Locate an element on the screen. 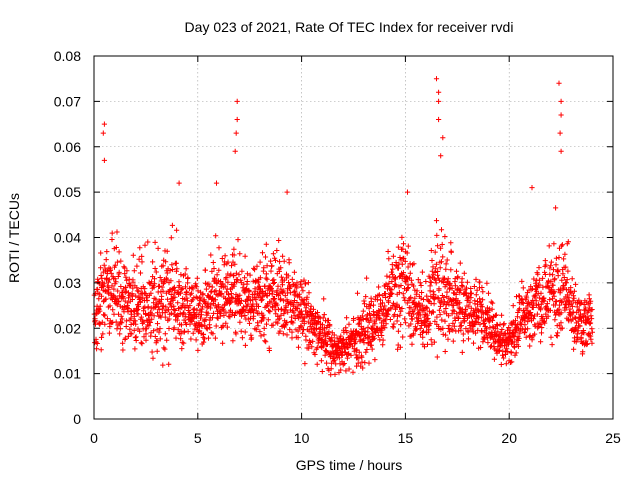 The width and height of the screenshot is (640, 480). x-tick-label: 15 is located at coordinates (406, 438).